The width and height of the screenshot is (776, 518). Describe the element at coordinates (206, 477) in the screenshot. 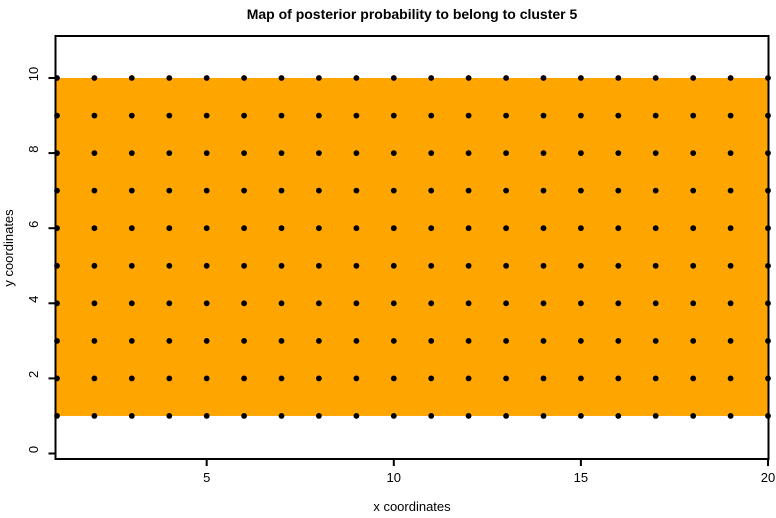

I see `x-tick-label: 5` at that location.